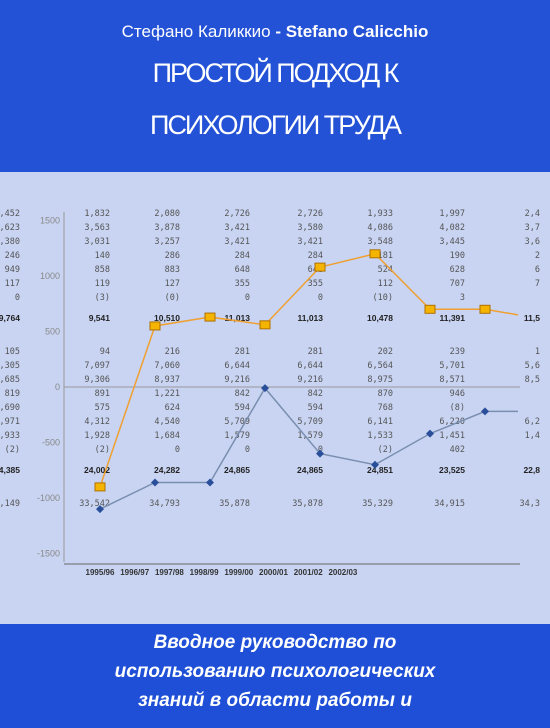  What do you see at coordinates (172, 284) in the screenshot?
I see `table-cell: 127` at bounding box center [172, 284].